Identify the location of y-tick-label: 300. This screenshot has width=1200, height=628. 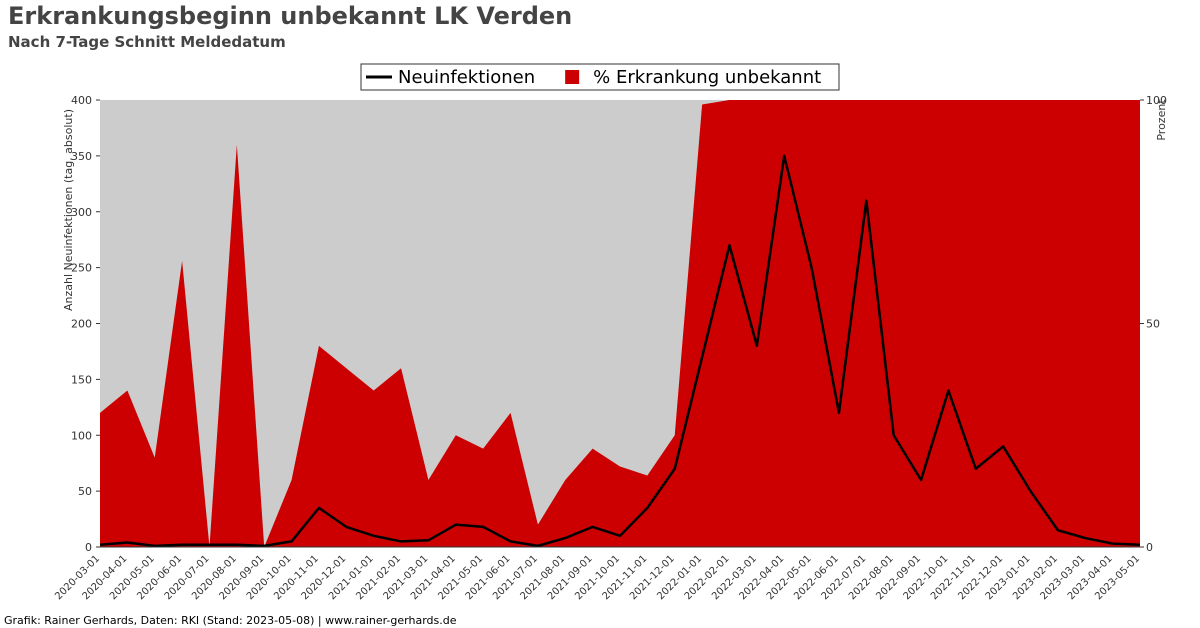
(81, 212).